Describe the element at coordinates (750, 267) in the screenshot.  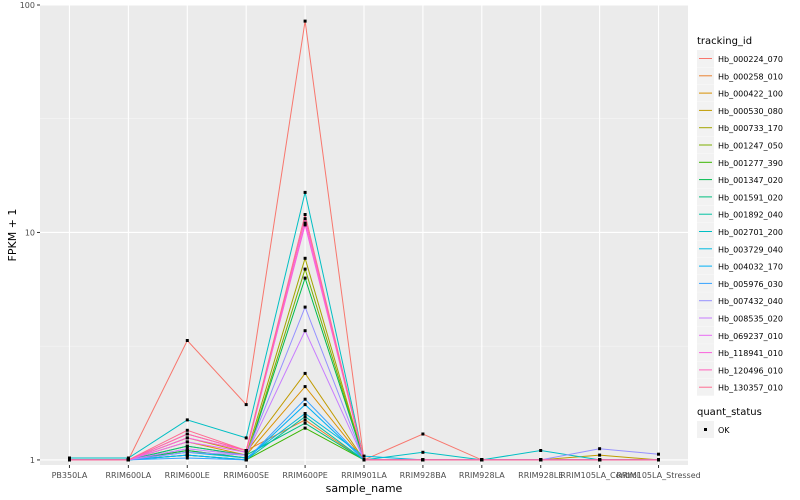
I see `legend-item-label: Hb_004032_170` at that location.